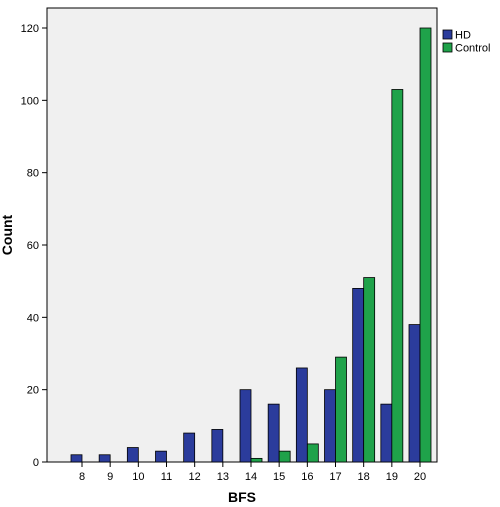  What do you see at coordinates (33, 318) in the screenshot?
I see `y-tick-label: 40` at bounding box center [33, 318].